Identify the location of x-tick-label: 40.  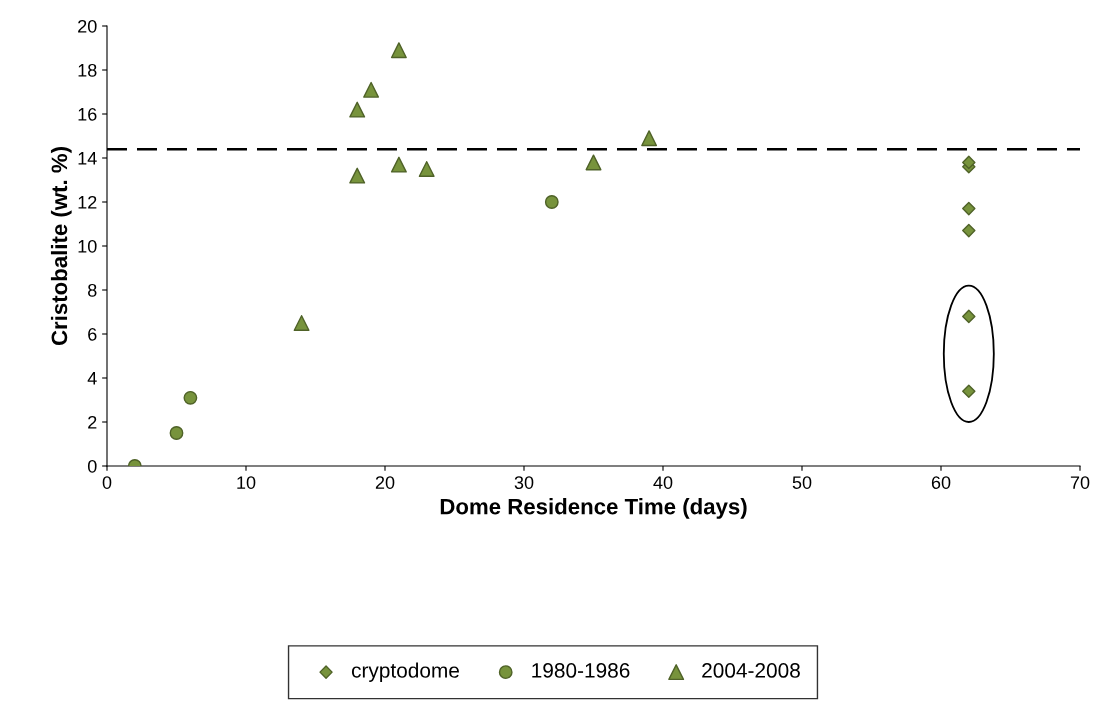
(663, 482).